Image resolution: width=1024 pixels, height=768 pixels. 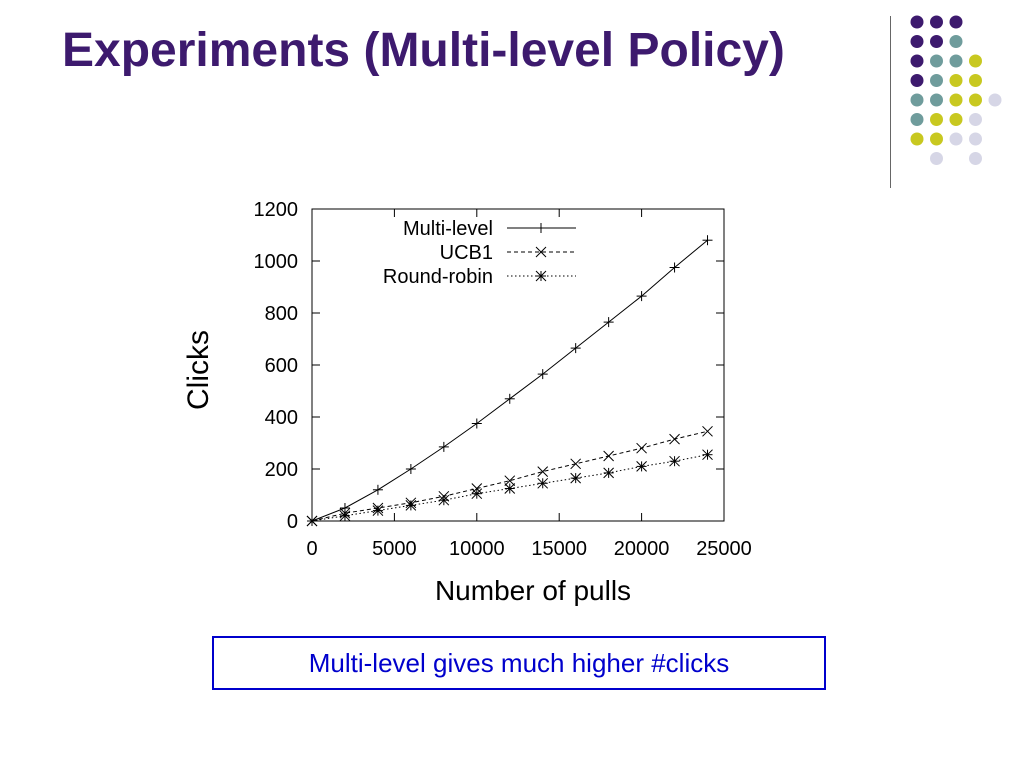 I want to click on x-tick-label: 5000, so click(x=394, y=549).